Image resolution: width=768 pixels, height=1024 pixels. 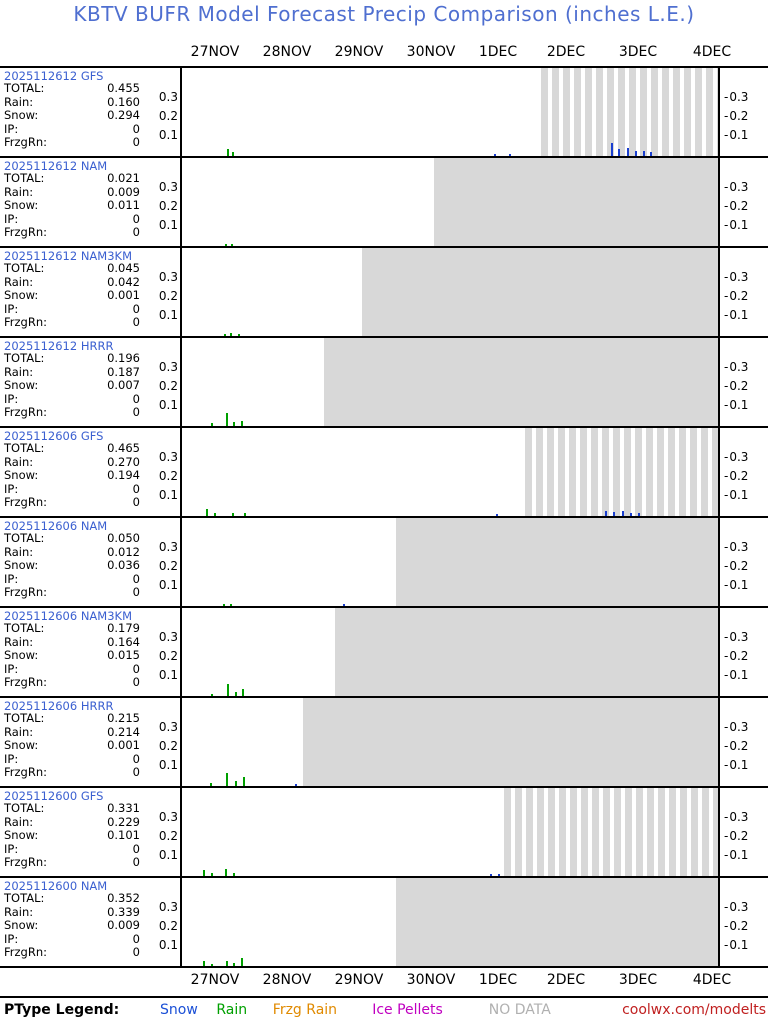 What do you see at coordinates (712, 52) in the screenshot?
I see `x-axis-tick-4dec: 4DEC` at bounding box center [712, 52].